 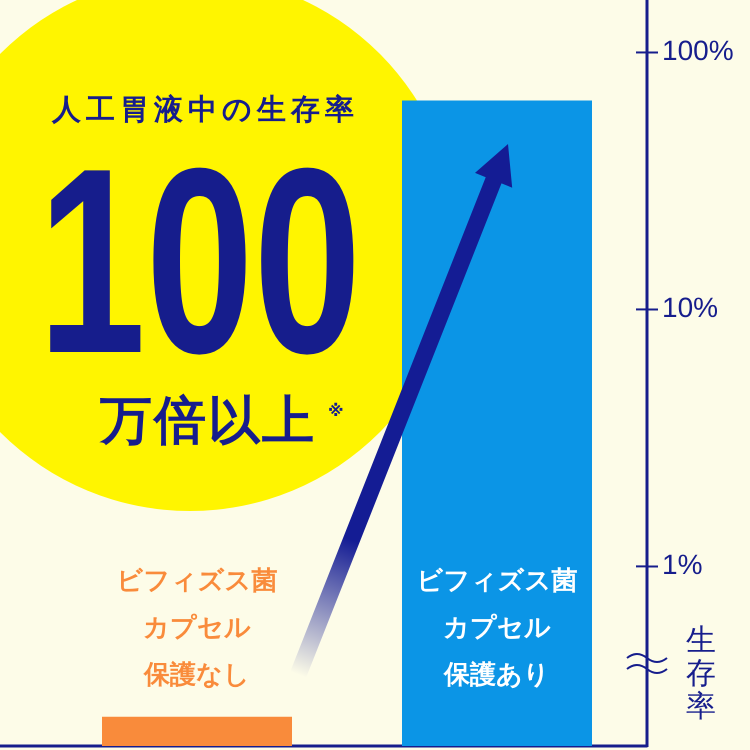 What do you see at coordinates (197, 627) in the screenshot?
I see `x-tick-label: ビフィズス菌カプセル保護なし` at bounding box center [197, 627].